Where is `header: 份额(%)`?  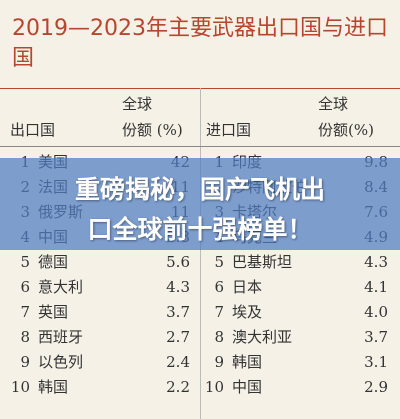 header: 份额(%) is located at coordinates (346, 130).